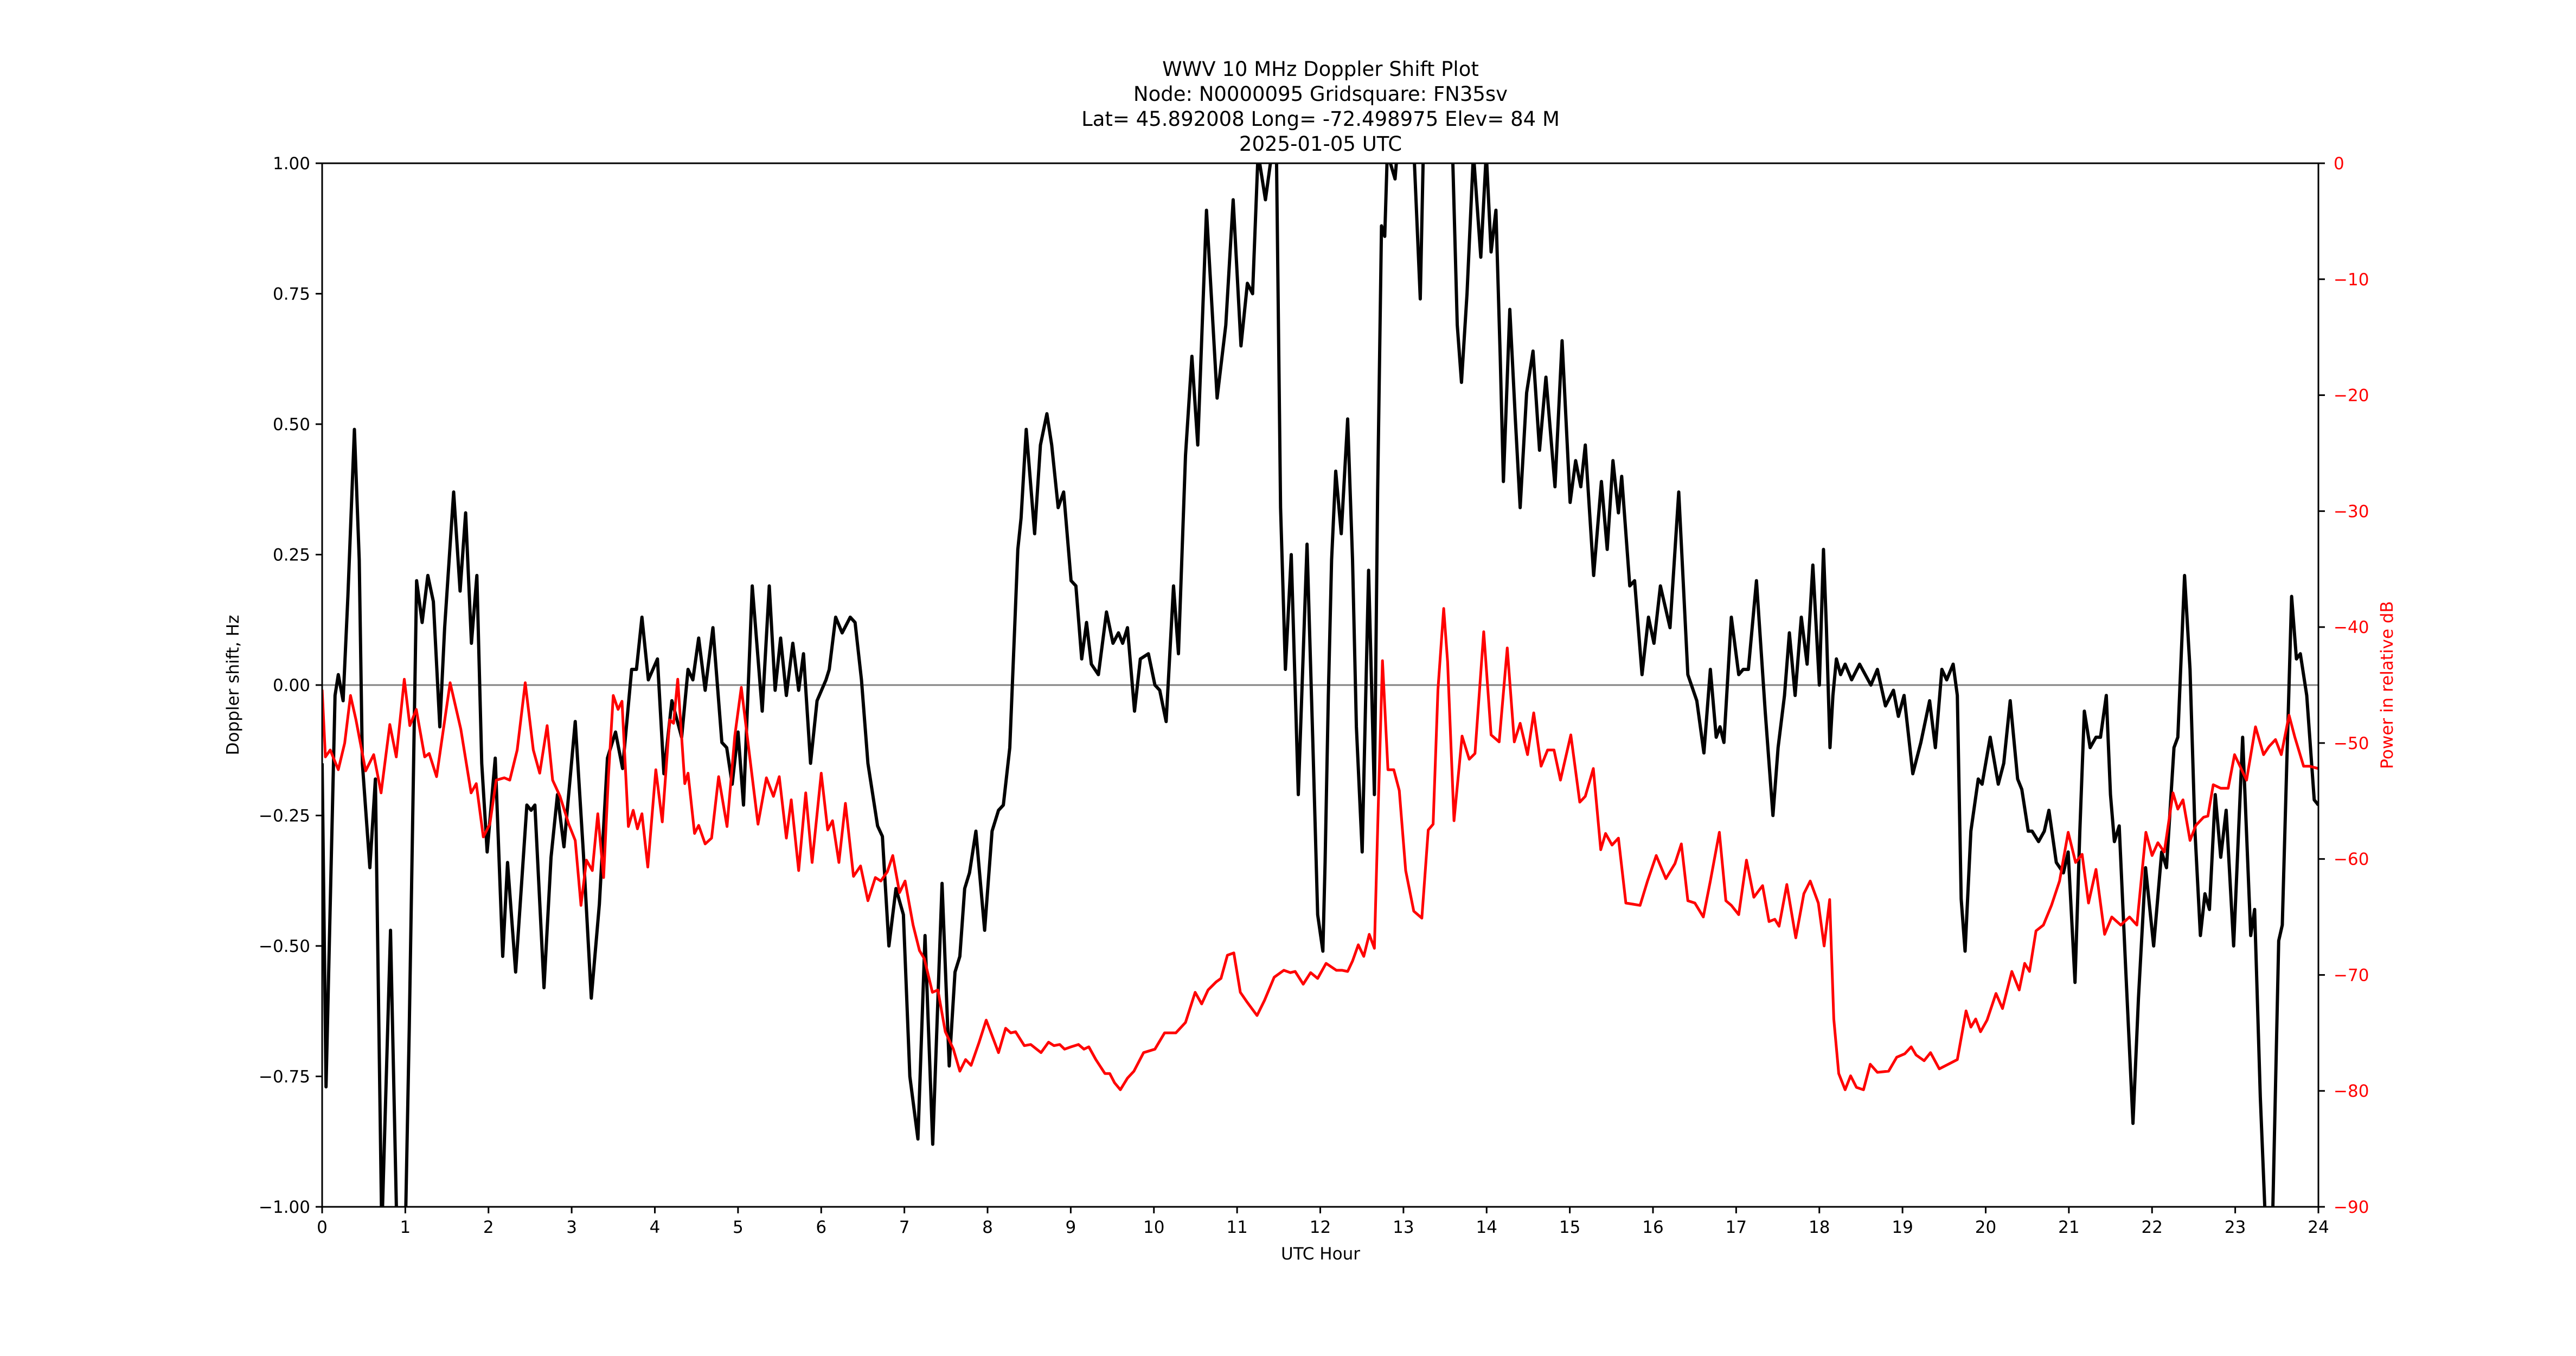 The width and height of the screenshot is (2576, 1356). I want to click on x-axis-ticks: 0 1 2 3 4 5 6 7 8 9 10 11 12 13 14 15 16 17 18 19 20 21 22 23 24, so click(1323, 1222).